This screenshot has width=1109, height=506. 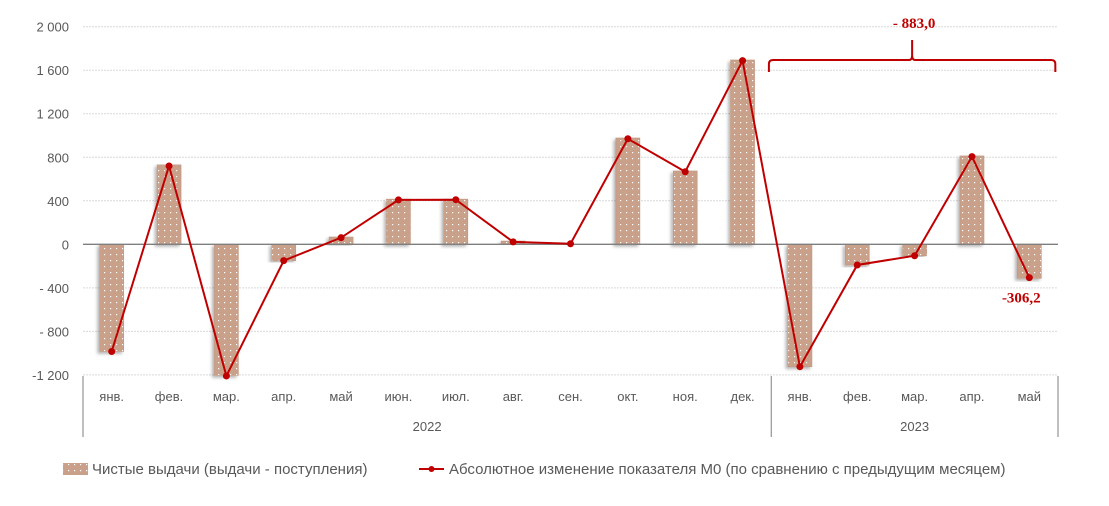 What do you see at coordinates (65, 244) in the screenshot?
I see `y-tick-label: 0` at bounding box center [65, 244].